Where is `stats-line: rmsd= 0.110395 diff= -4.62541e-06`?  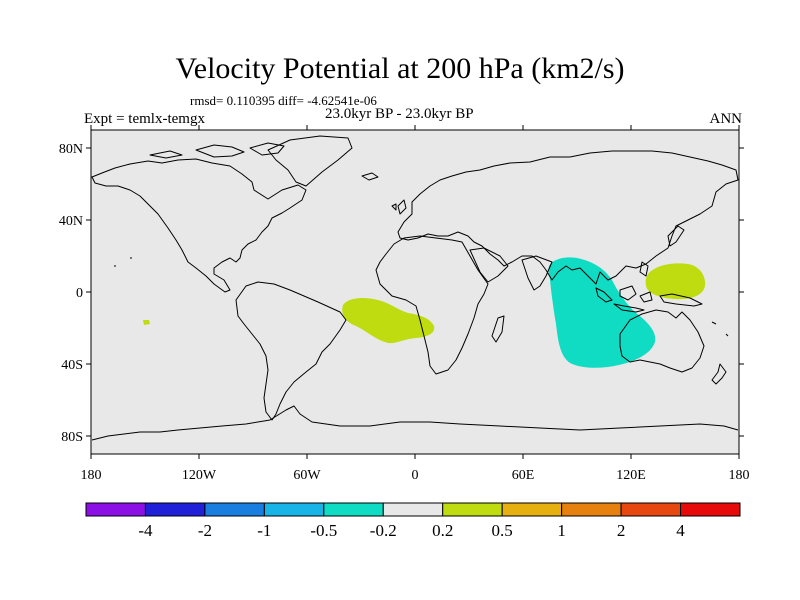 stats-line: rmsd= 0.110395 diff= -4.62541e-06 is located at coordinates (283, 100).